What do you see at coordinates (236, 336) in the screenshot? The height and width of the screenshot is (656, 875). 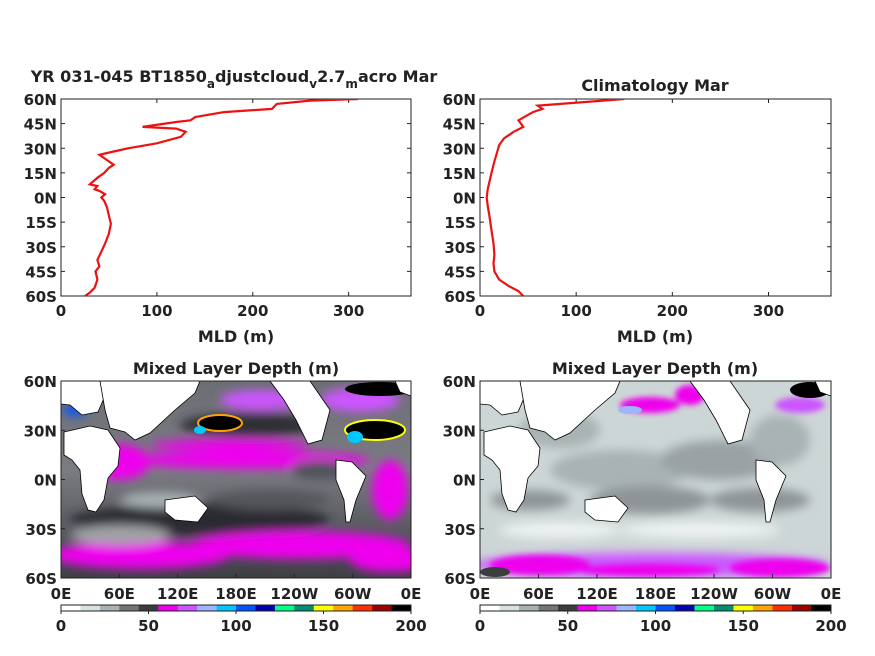 I see `profile-left-xlabel: MLD (m)` at bounding box center [236, 336].